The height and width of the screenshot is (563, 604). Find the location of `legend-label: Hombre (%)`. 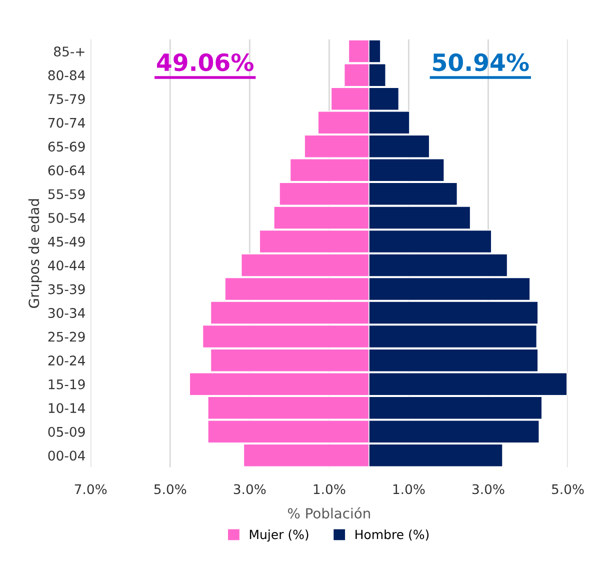

legend-label: Hombre (%) is located at coordinates (392, 535).